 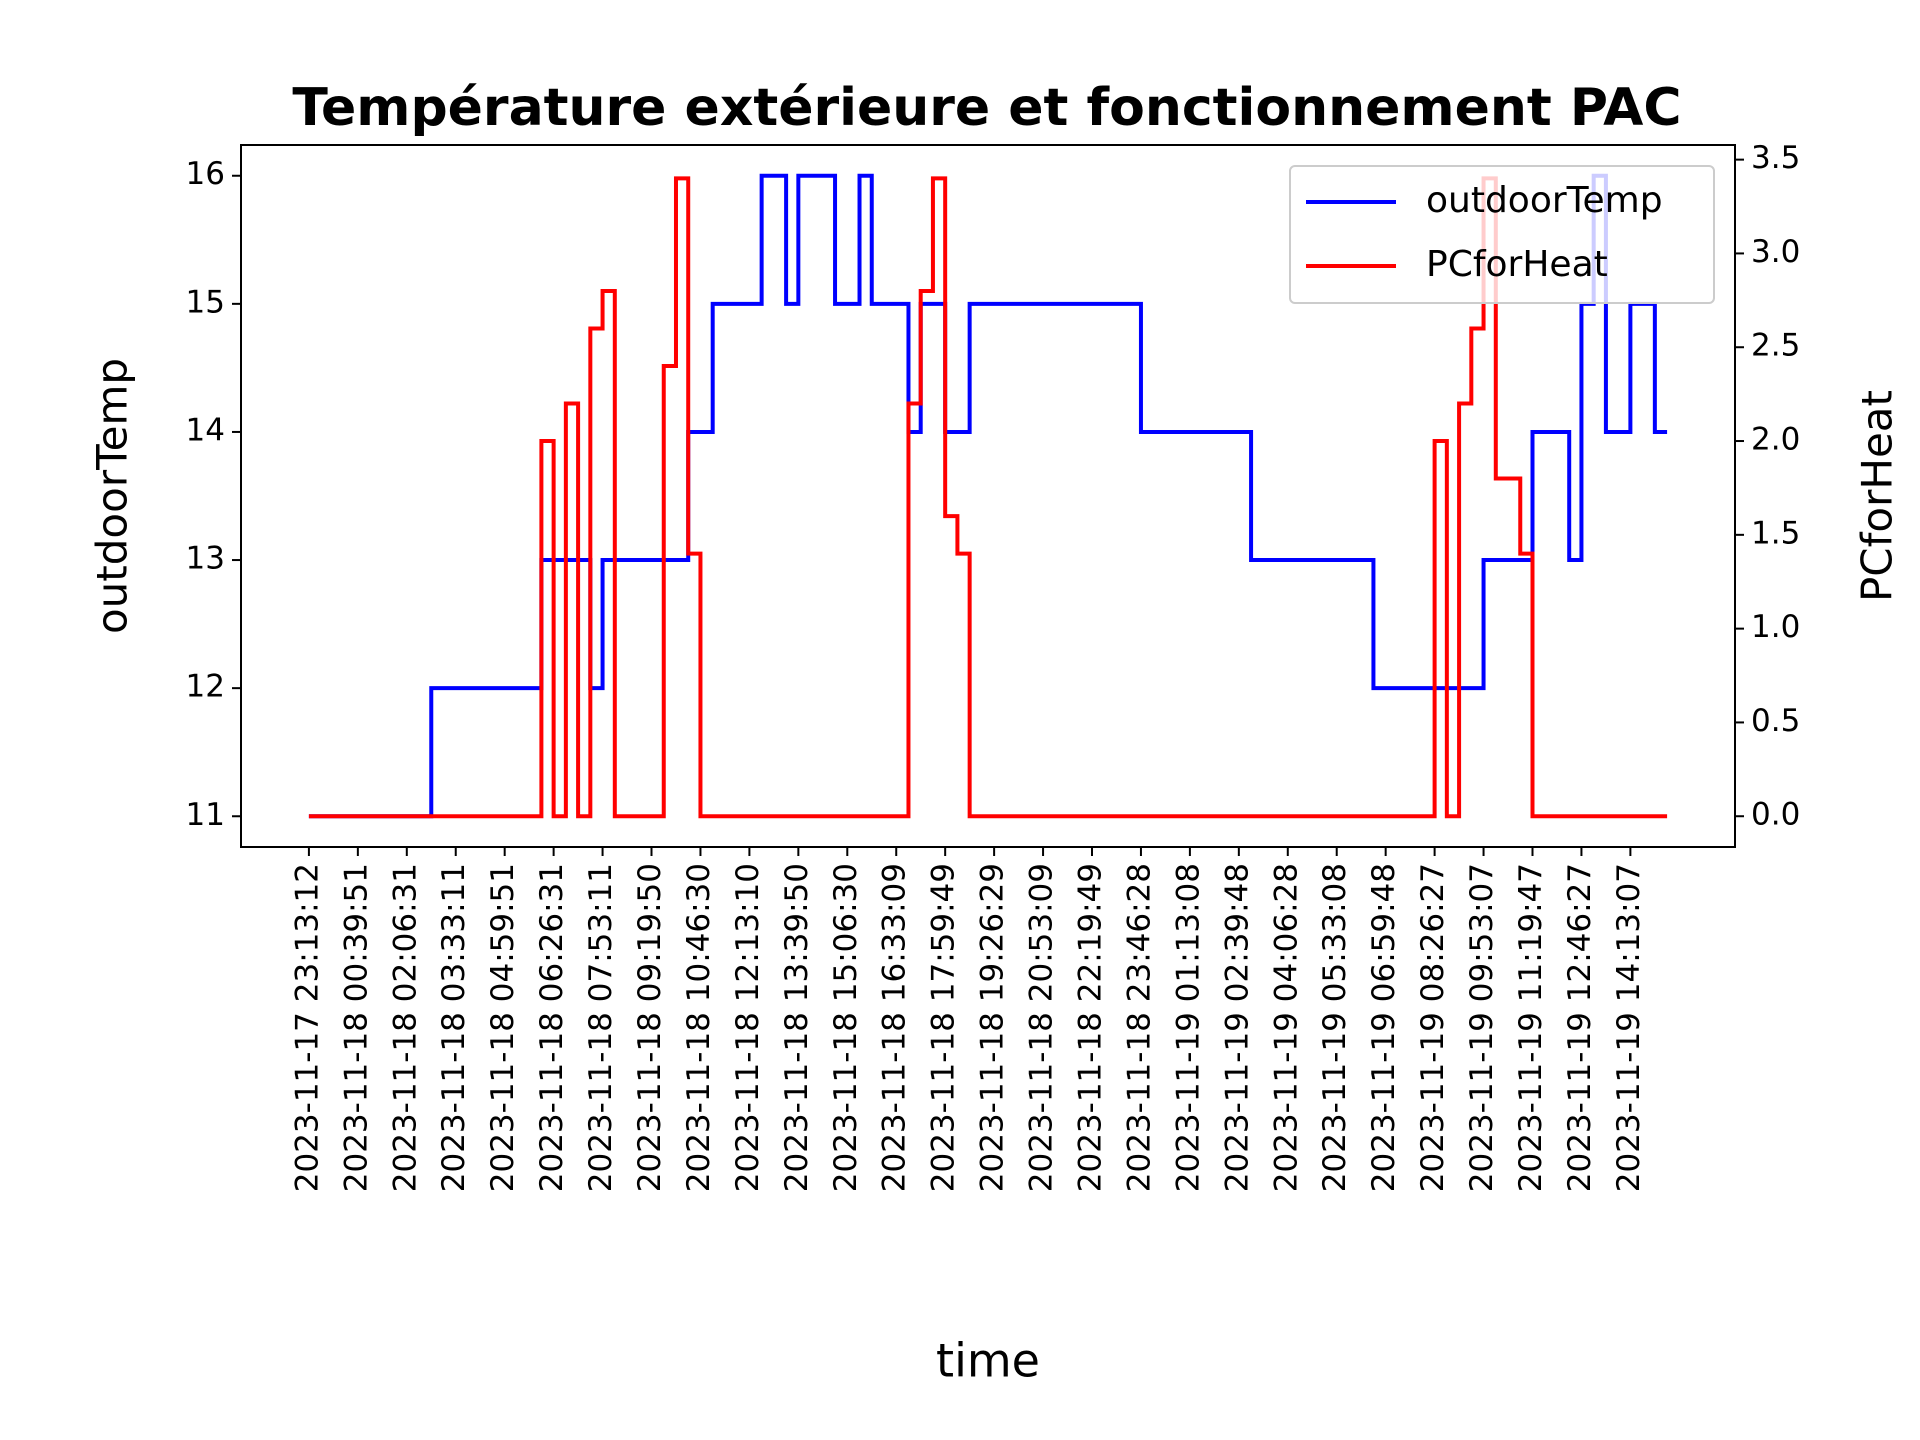 What do you see at coordinates (1286, 1027) in the screenshot?
I see `x-tick-label: 2023-11-19 04:06:28` at bounding box center [1286, 1027].